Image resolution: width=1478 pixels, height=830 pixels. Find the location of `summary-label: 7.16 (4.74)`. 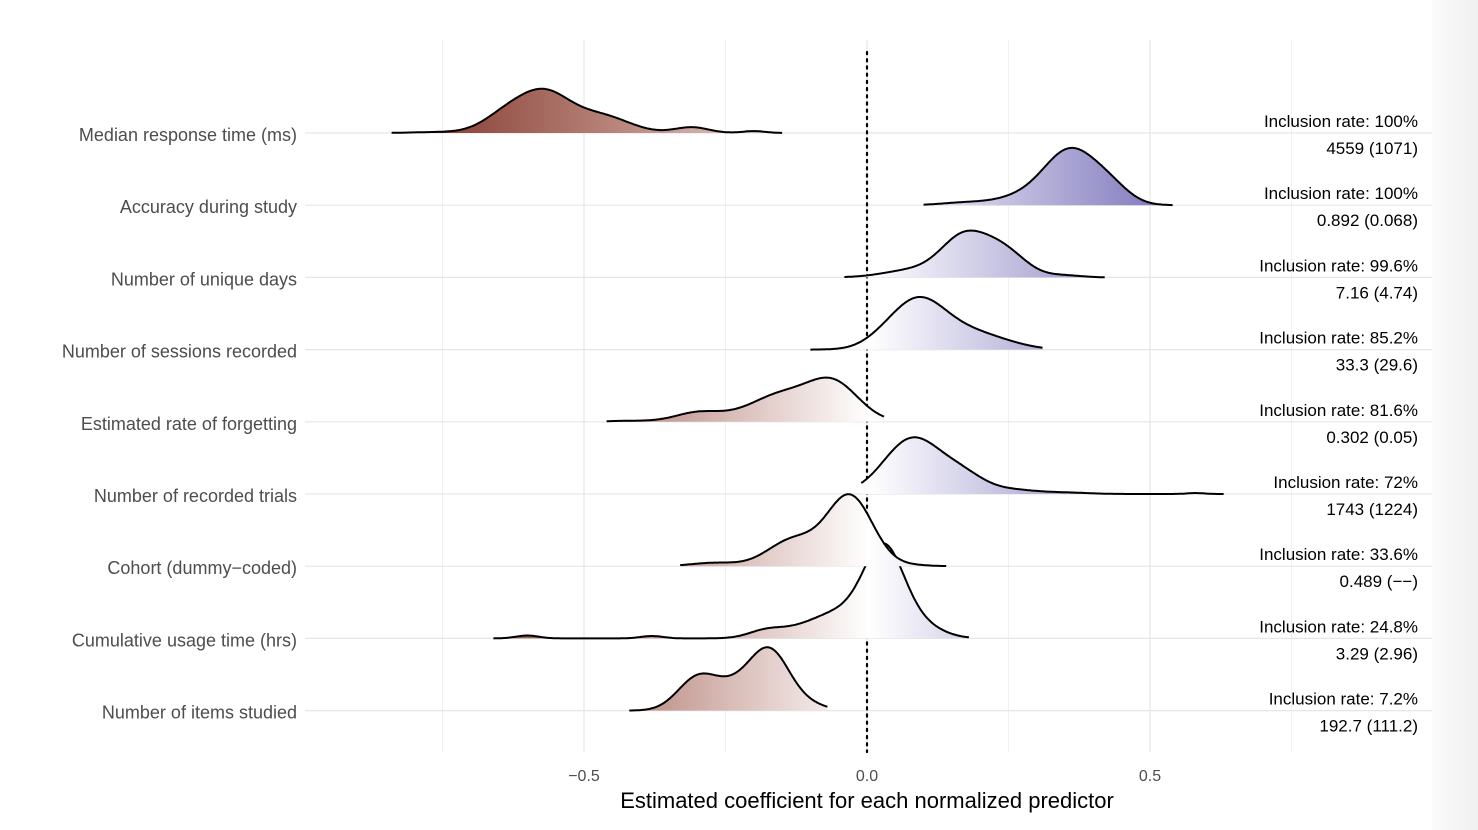

summary-label: 7.16 (4.74) is located at coordinates (1377, 292).